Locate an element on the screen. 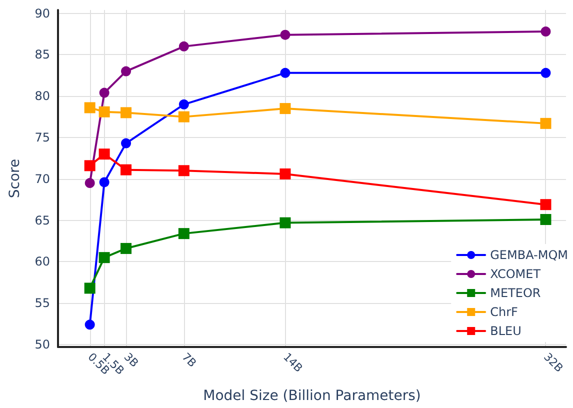 The height and width of the screenshot is (408, 573). y-tick-label: 50 is located at coordinates (42, 345).